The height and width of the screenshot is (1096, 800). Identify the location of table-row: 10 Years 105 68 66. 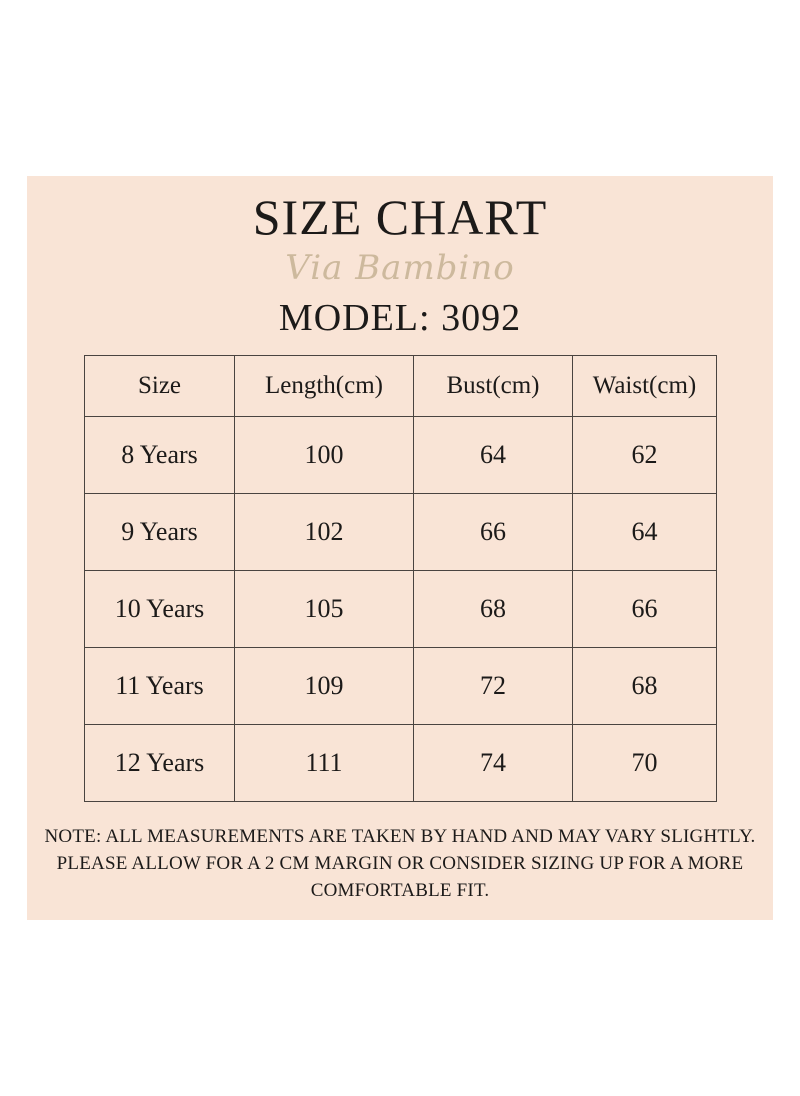
(400, 609).